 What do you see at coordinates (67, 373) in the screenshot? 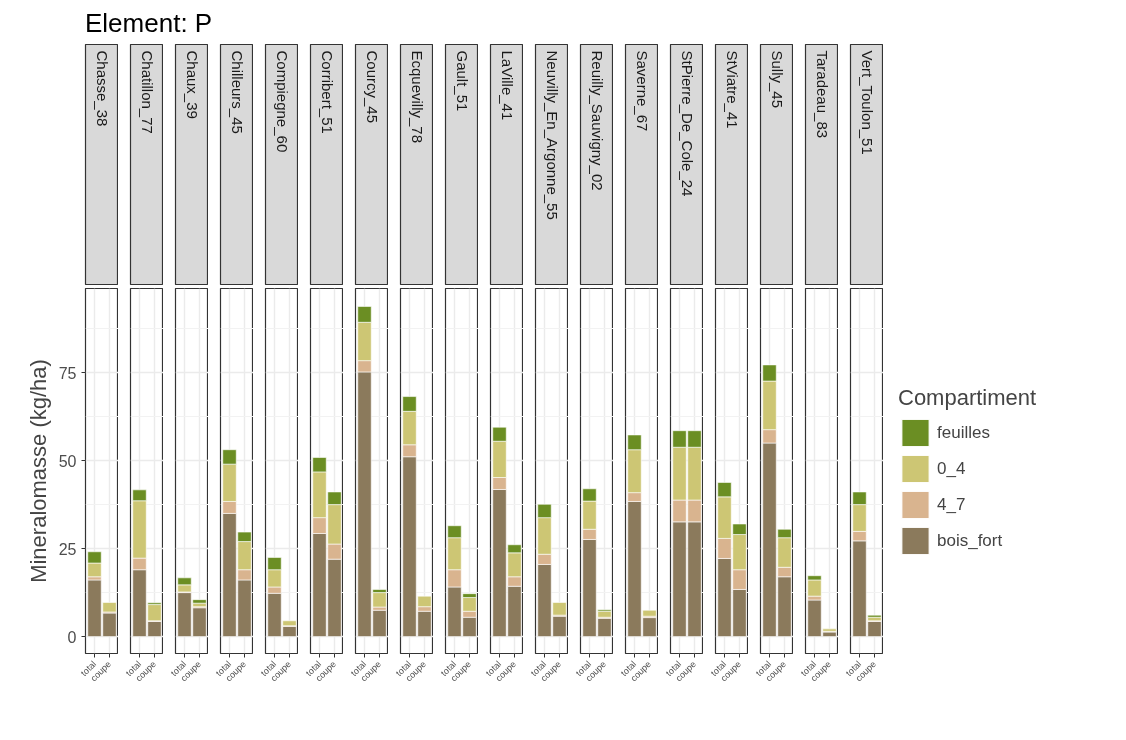
I see `y-tick-label: 75` at bounding box center [67, 373].